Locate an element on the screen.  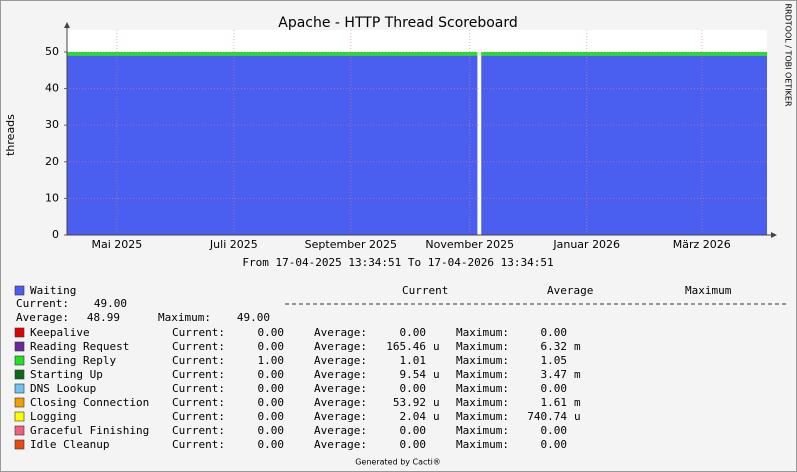
y-tick-label: 40 is located at coordinates (52, 88).